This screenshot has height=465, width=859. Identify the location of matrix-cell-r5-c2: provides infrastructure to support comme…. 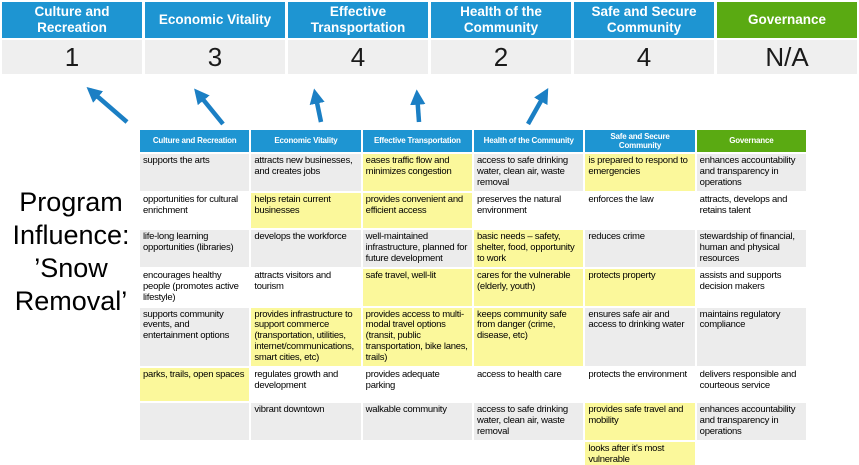
(306, 337).